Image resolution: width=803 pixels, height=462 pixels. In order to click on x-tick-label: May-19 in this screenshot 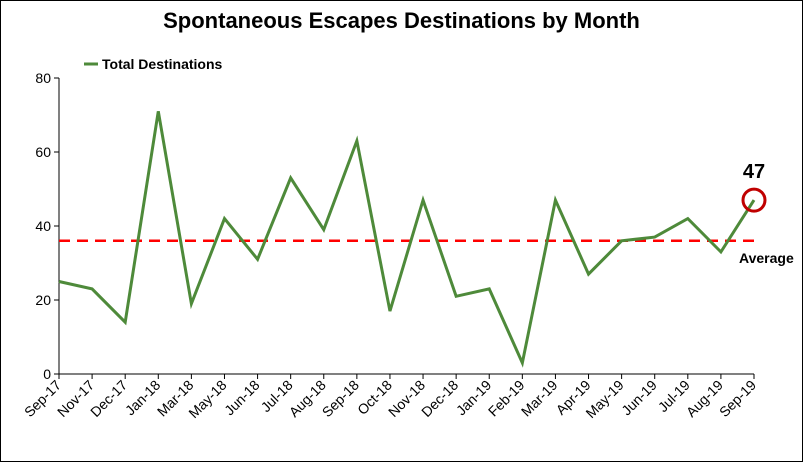, I will do `click(604, 399)`.